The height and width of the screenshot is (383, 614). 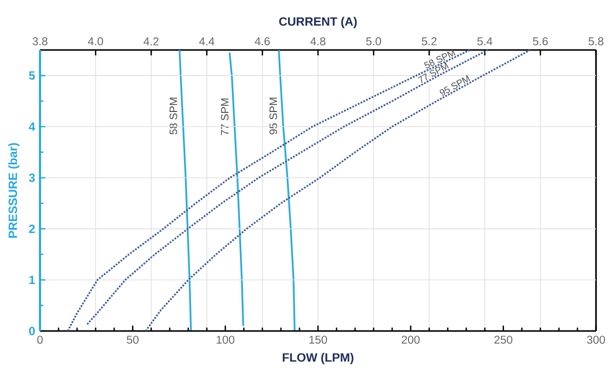 I want to click on x-tick-label: 200, so click(x=411, y=340).